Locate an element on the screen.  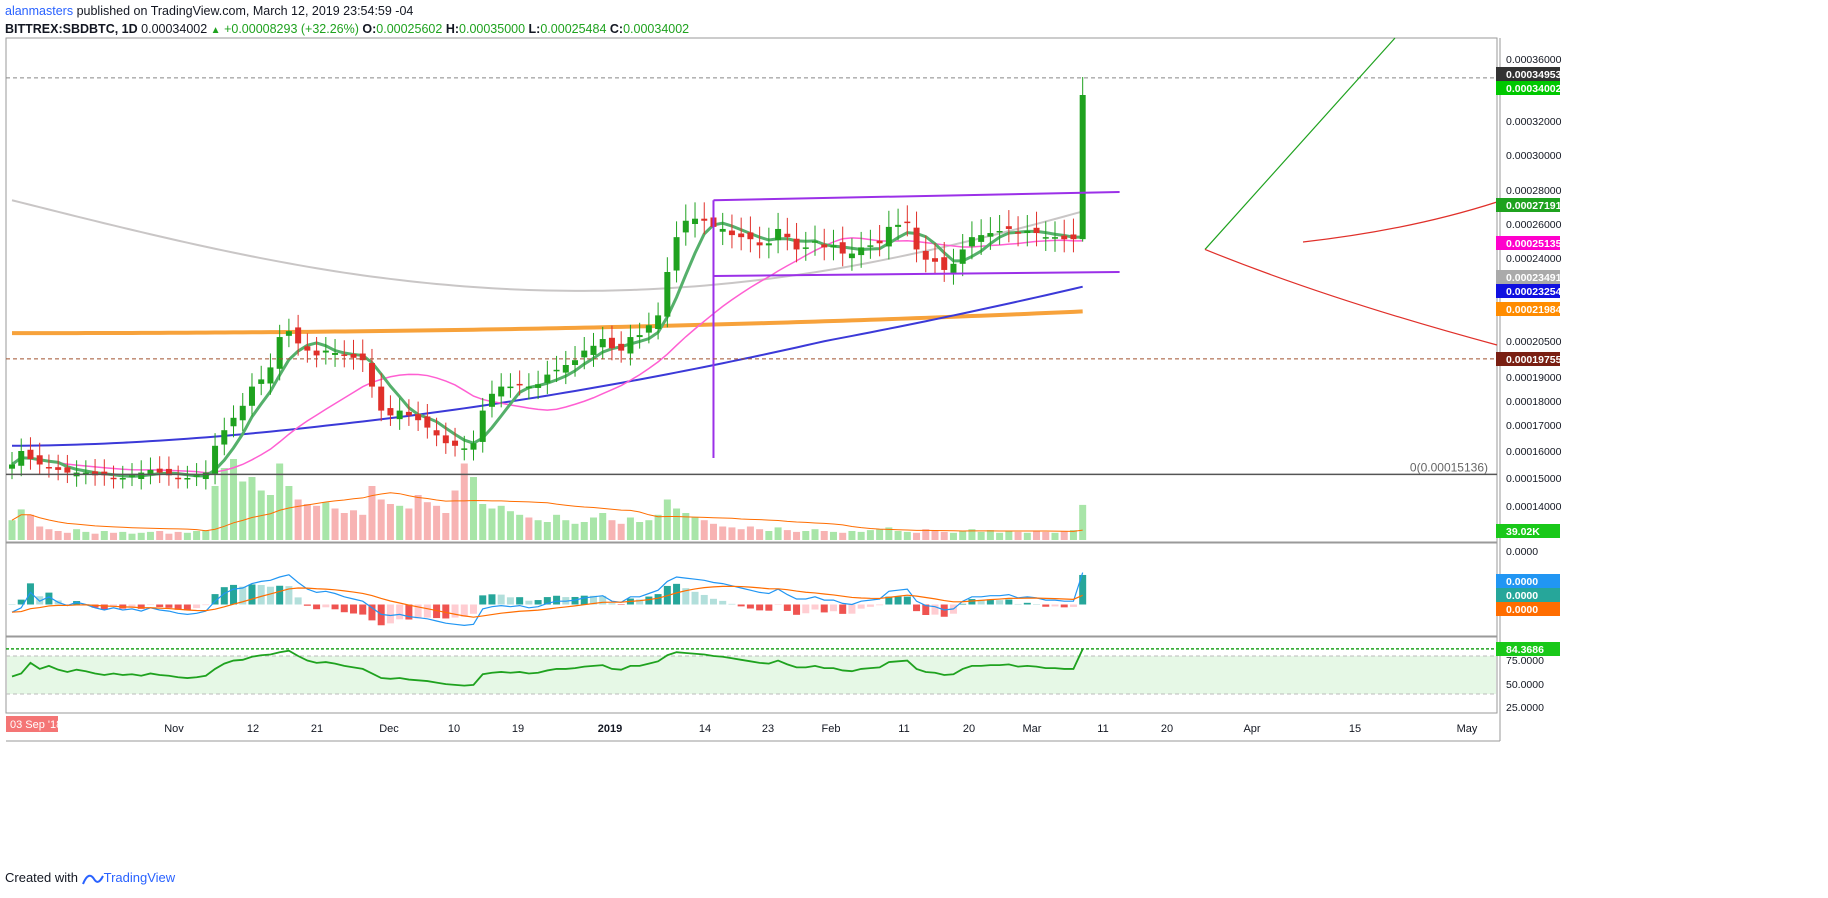
time-tick-label: Apr is located at coordinates (1251, 729).